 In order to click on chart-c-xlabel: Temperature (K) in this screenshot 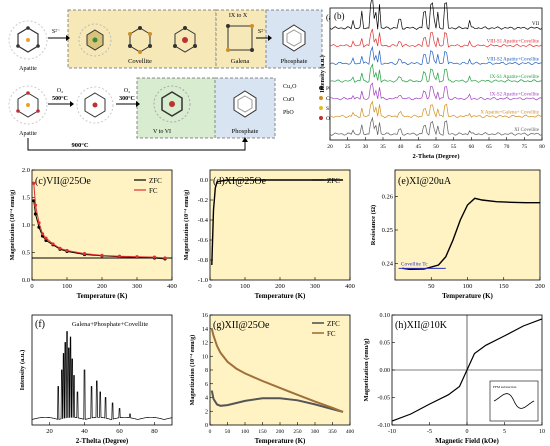, I will do `click(102, 296)`.